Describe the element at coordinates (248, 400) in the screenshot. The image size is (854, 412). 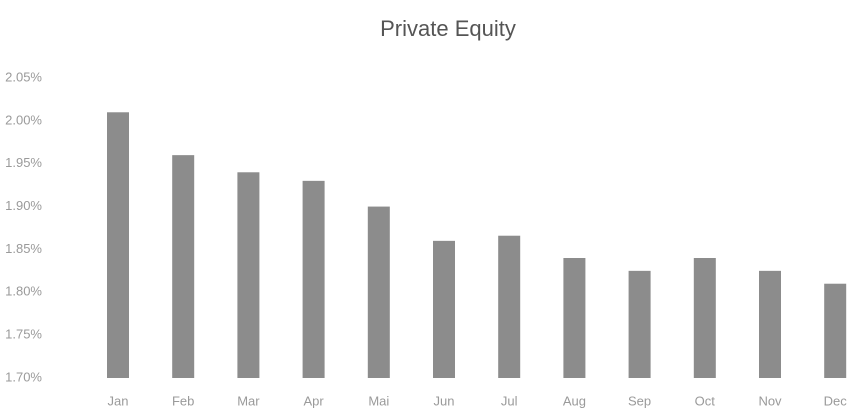
I see `x-tick-label: Mar` at that location.